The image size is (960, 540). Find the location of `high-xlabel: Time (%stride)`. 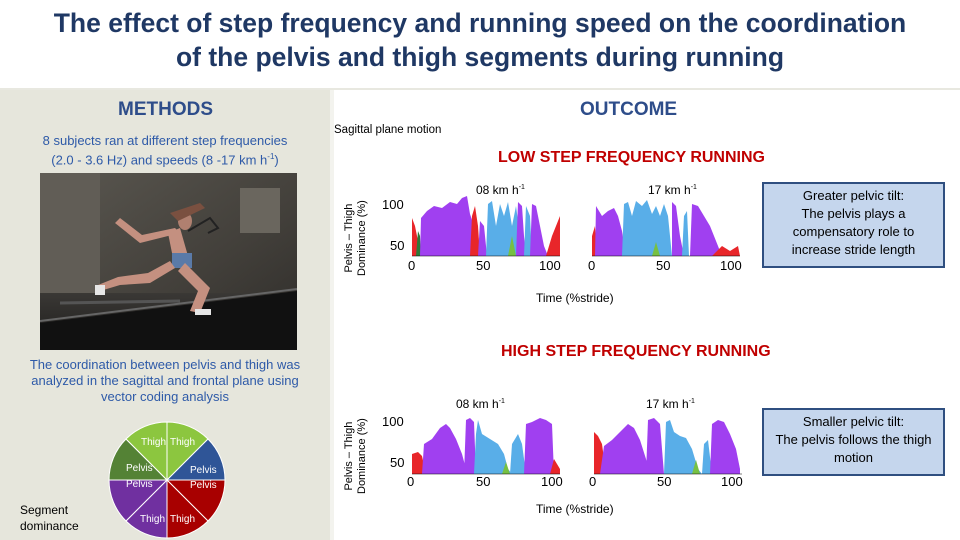

high-xlabel: Time (%stride) is located at coordinates (575, 509).